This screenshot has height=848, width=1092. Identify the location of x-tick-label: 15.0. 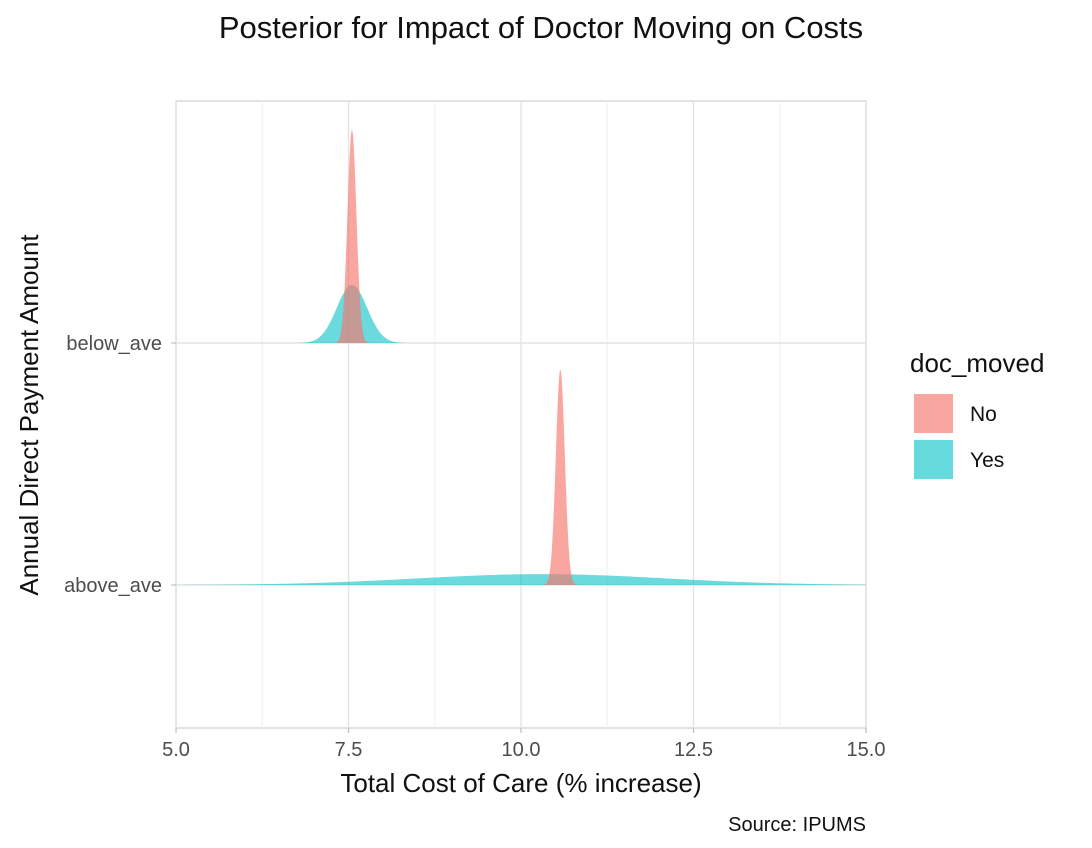
(866, 750).